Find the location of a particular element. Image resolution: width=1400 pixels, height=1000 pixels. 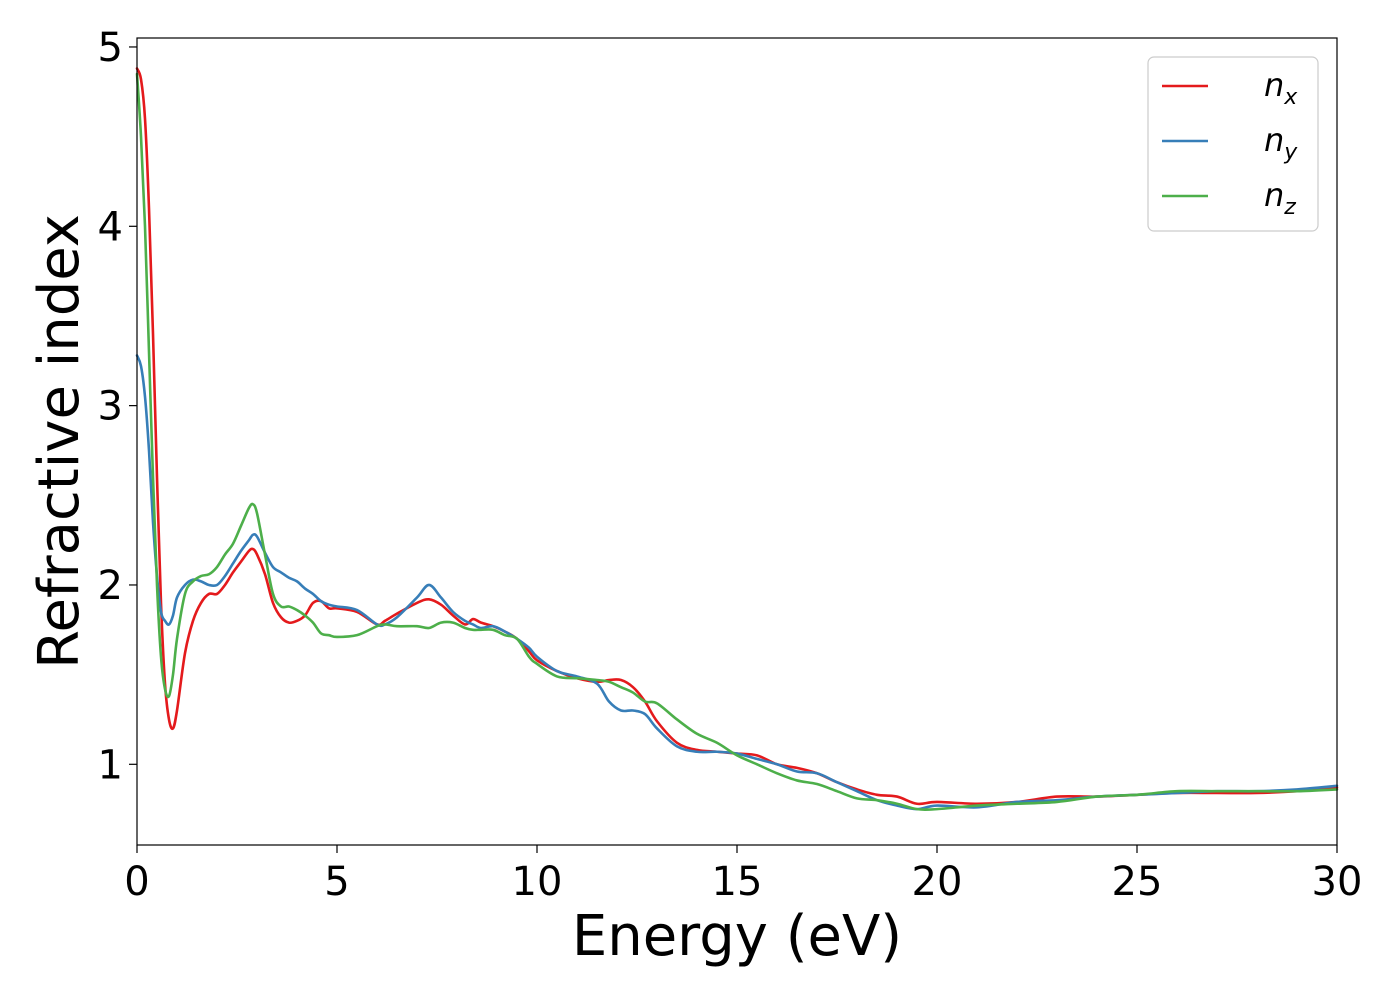

x-tick-label: 15 is located at coordinates (737, 882).